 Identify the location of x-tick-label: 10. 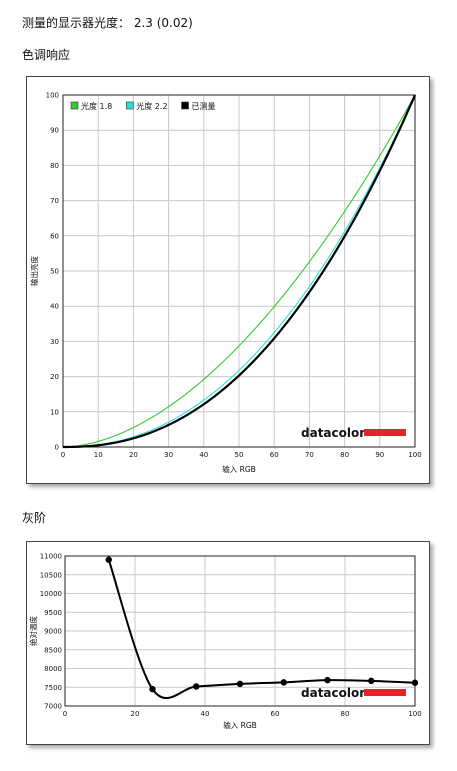
(98, 455).